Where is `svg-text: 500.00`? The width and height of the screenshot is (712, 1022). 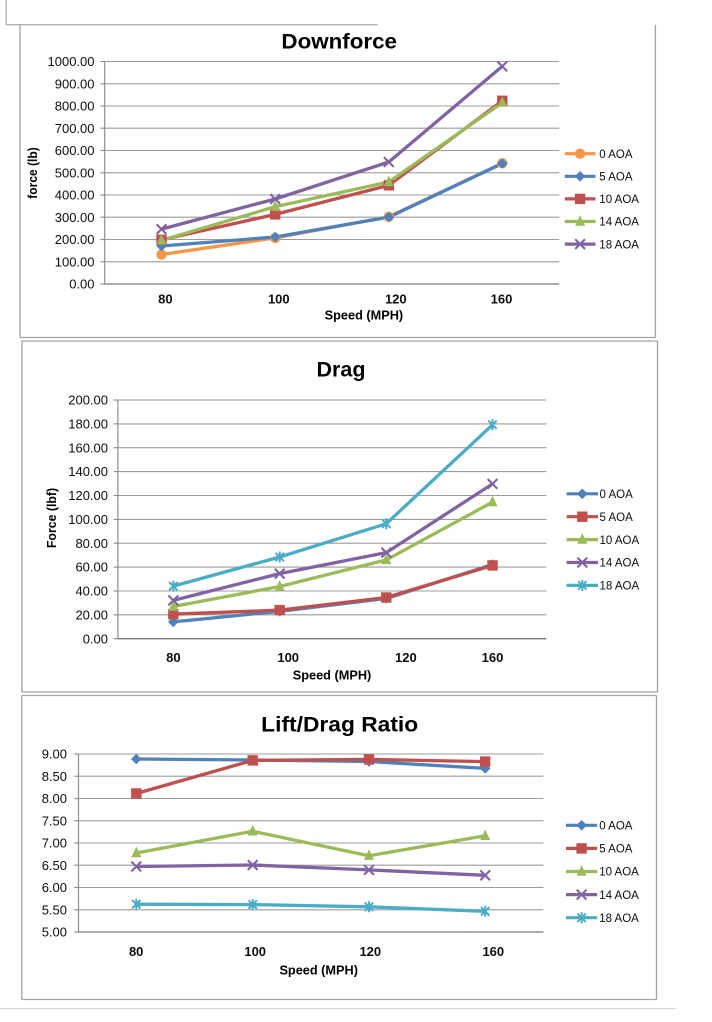 svg-text: 500.00 is located at coordinates (75, 172).